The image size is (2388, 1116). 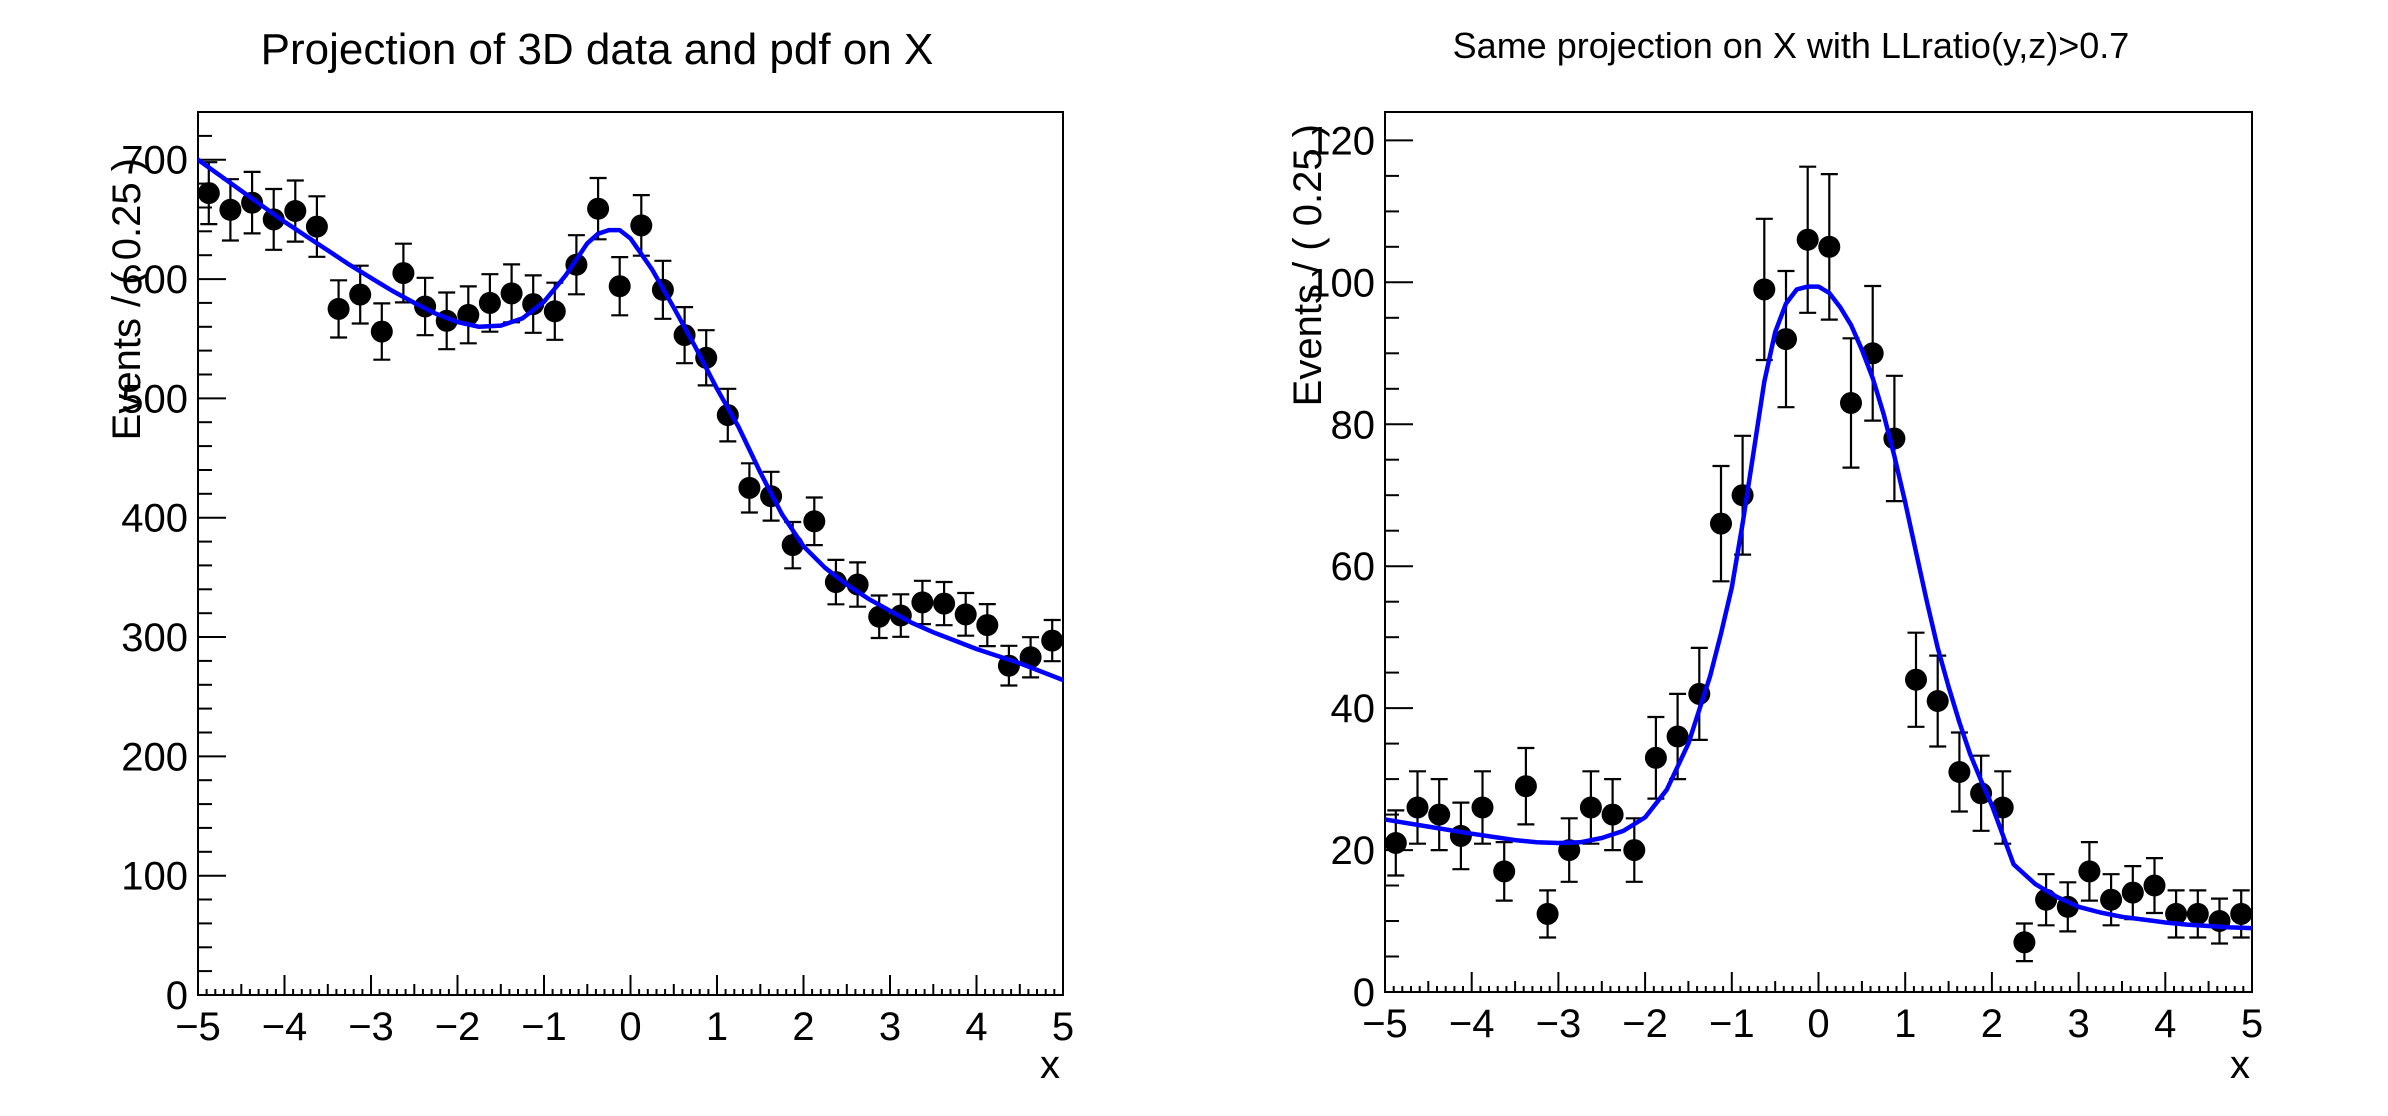 I want to click on left-chart-title: Projection of 3D data and pdf on X, so click(x=597, y=49).